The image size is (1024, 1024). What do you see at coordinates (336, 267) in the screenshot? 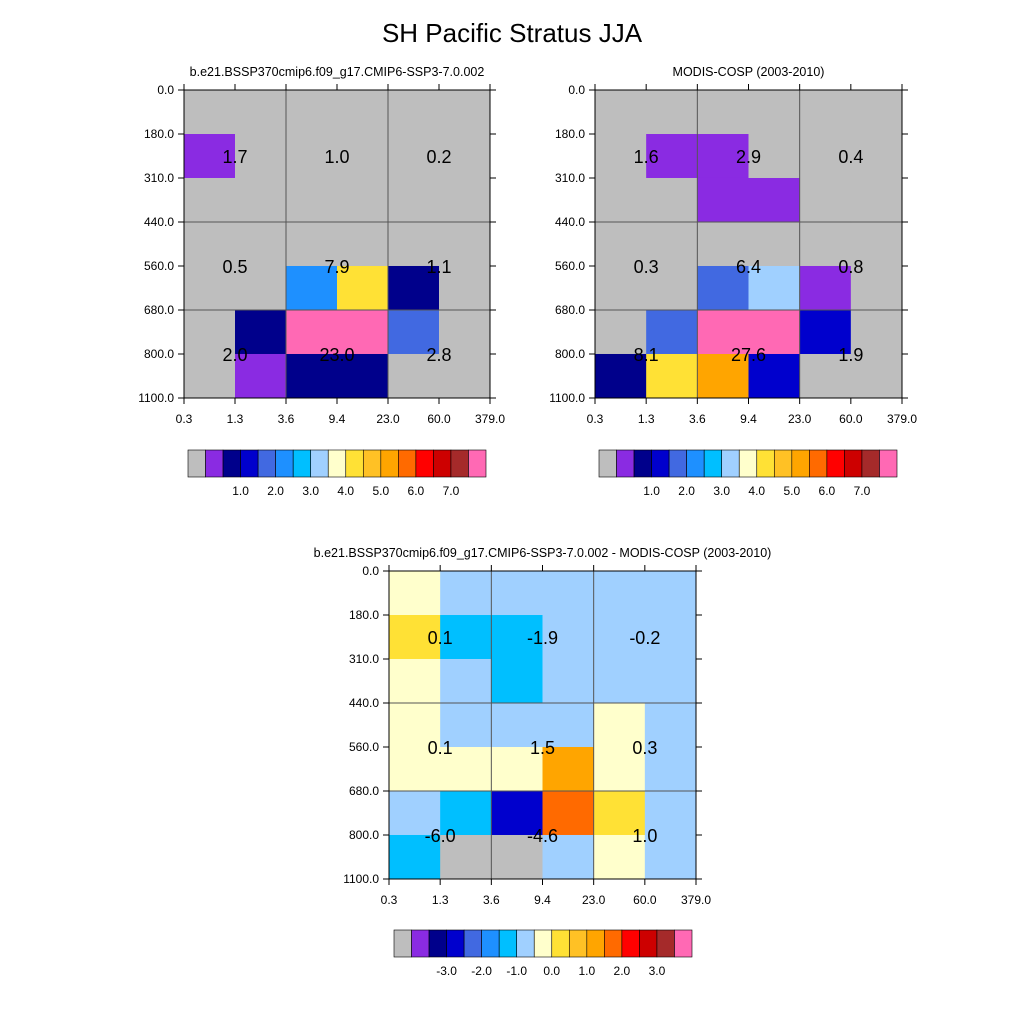
I see `box-value-label: 7.9` at bounding box center [336, 267].